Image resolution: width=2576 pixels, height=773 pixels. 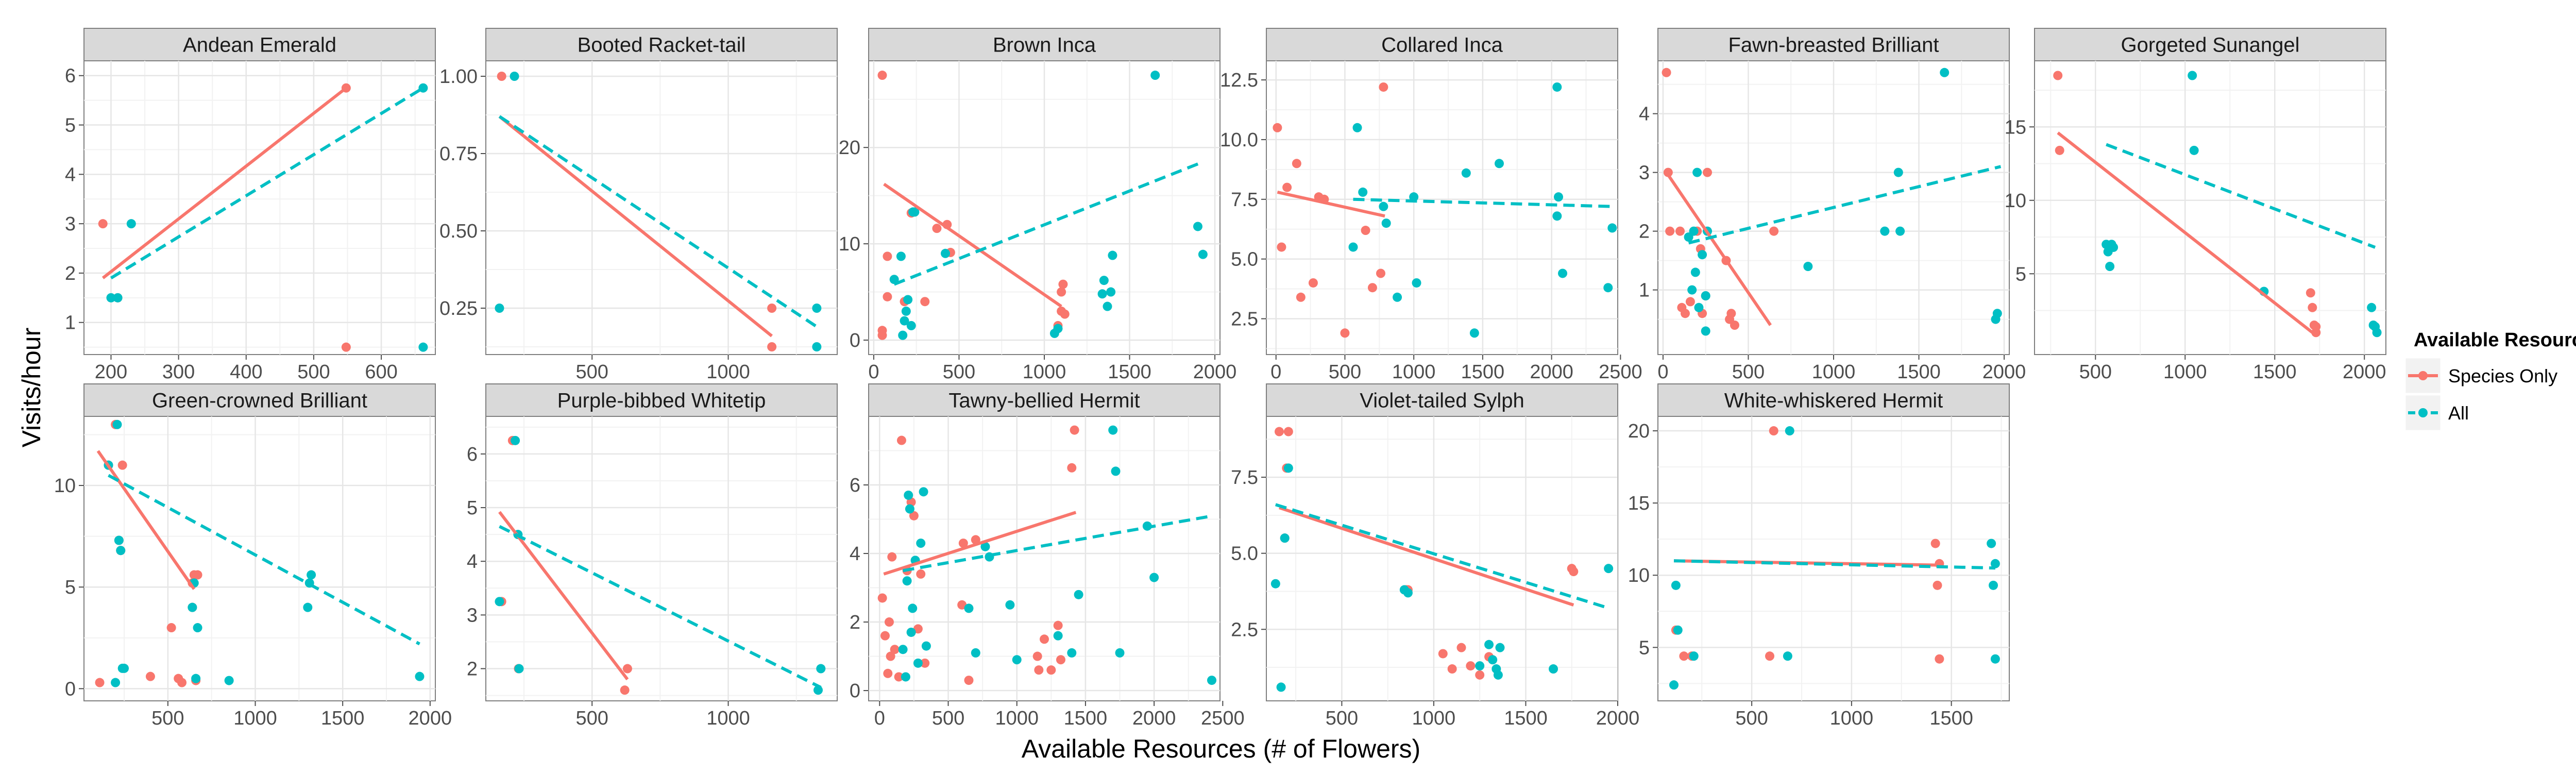 I want to click on panel-gorgeted-sunangel: Gorgeted Sunangel 500 1000 1500 2000 5 10 15, so click(x=2195, y=205).